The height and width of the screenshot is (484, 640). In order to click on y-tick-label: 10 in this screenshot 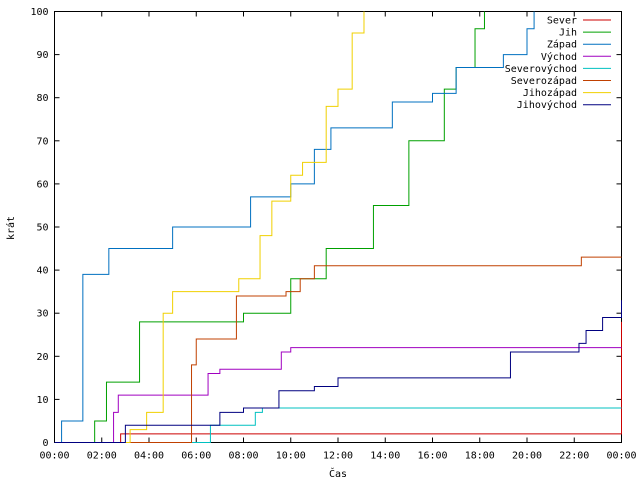, I will do `click(42, 400)`.